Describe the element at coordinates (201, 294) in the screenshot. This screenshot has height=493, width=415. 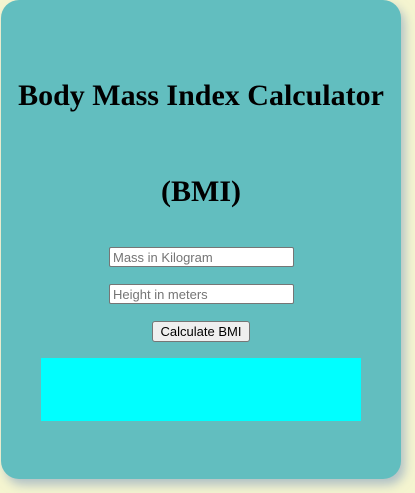
I see `height-input` at that location.